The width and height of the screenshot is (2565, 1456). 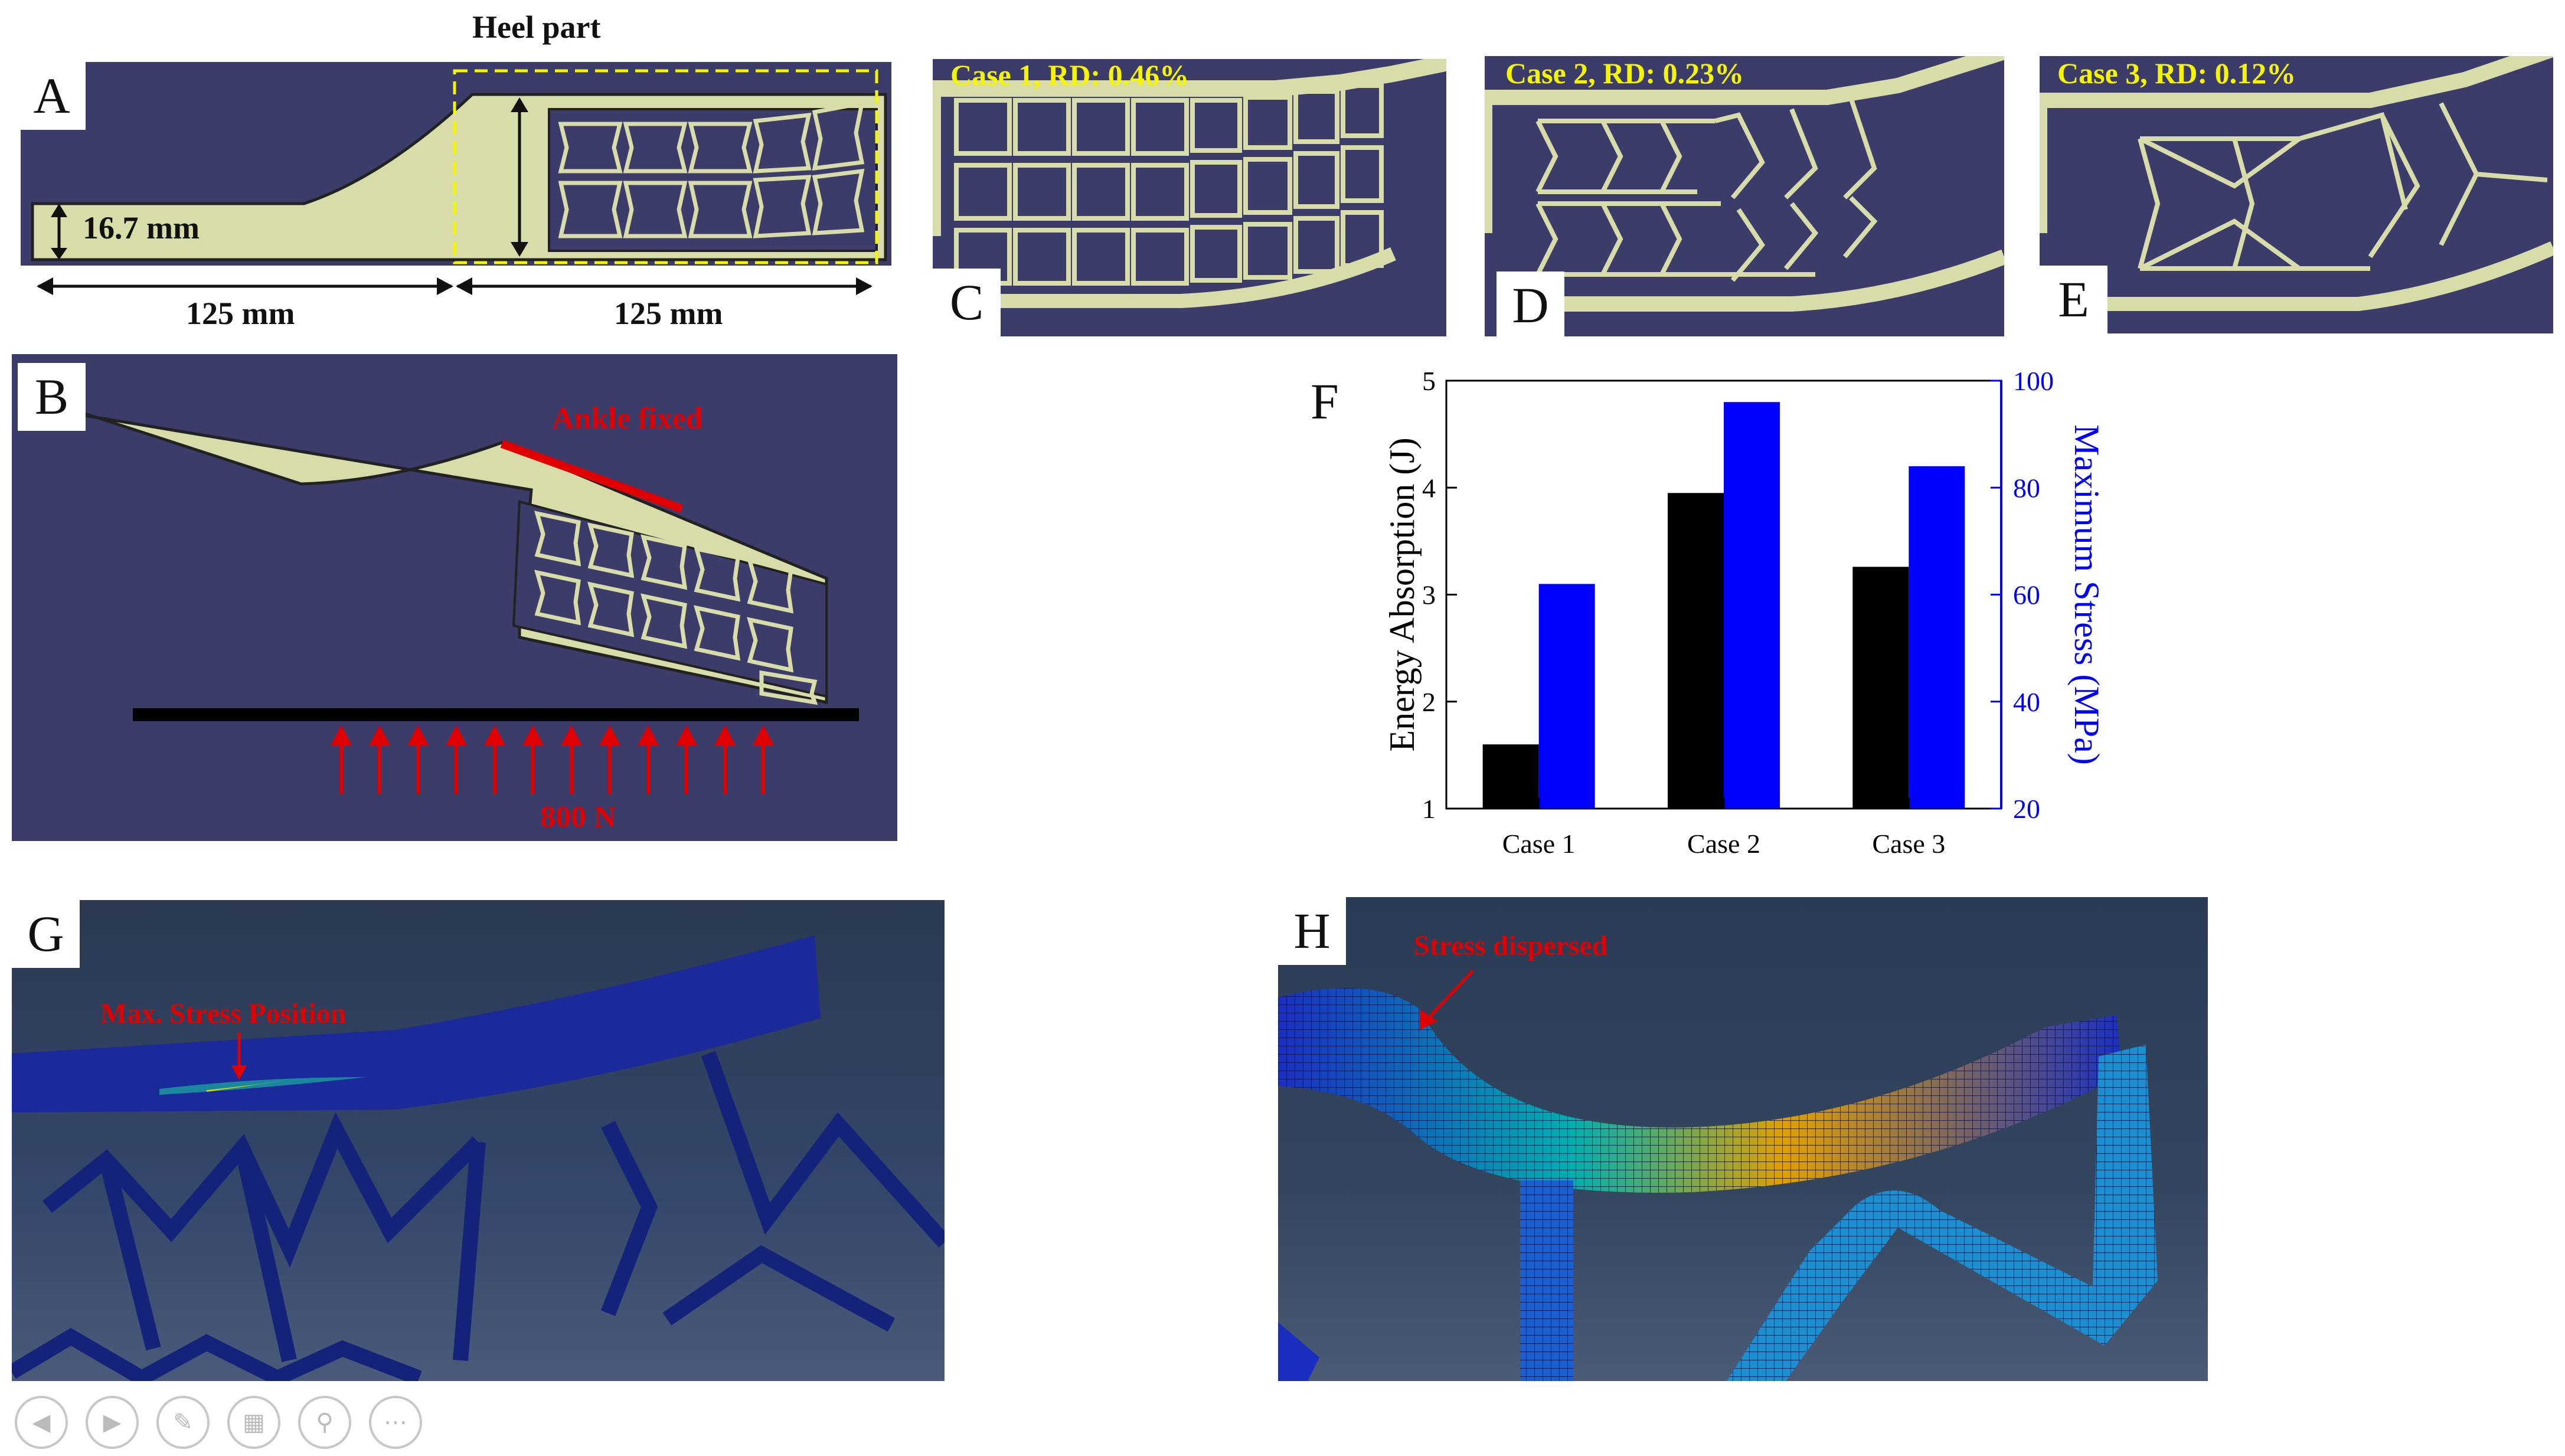 I want to click on fea-stress-plot-dispersed, so click(x=1718, y=1184).